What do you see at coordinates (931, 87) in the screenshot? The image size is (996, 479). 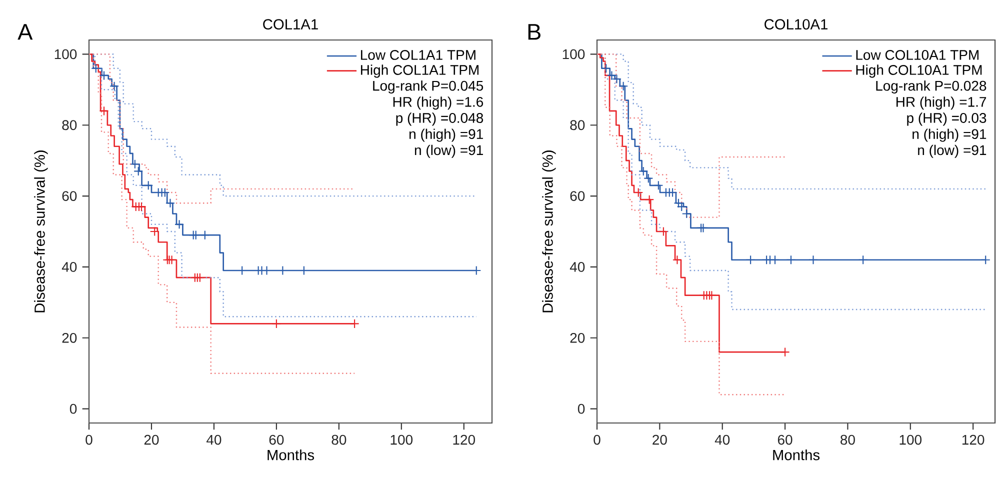 I see `annotation: Log-rank P=0.028` at bounding box center [931, 87].